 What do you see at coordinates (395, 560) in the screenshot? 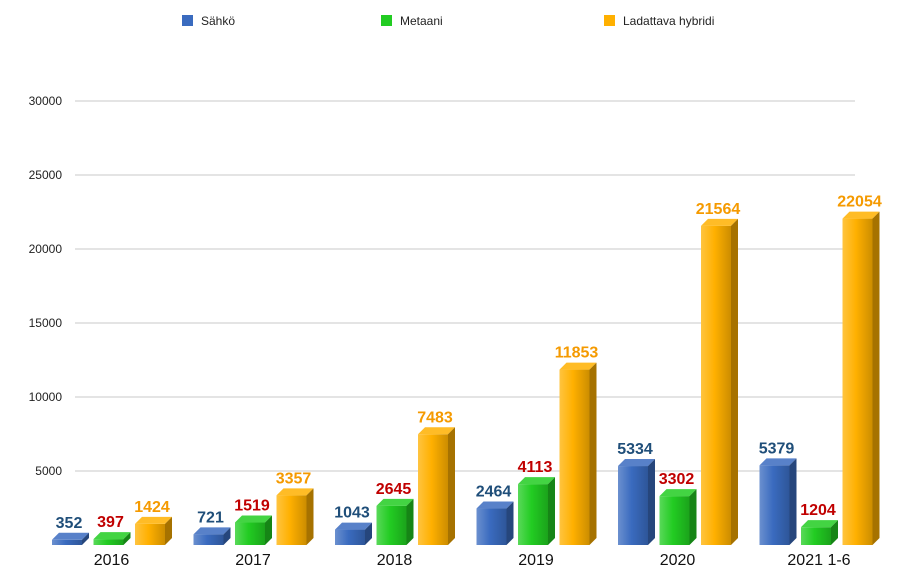
I see `x-tick-label: 2018` at bounding box center [395, 560].